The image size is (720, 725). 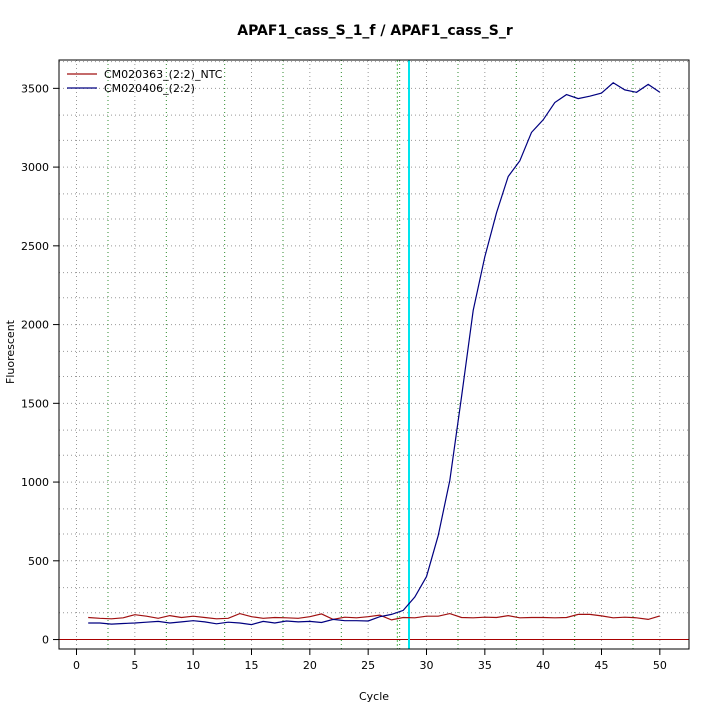 I want to click on x-tick-label: 45, so click(x=602, y=665).